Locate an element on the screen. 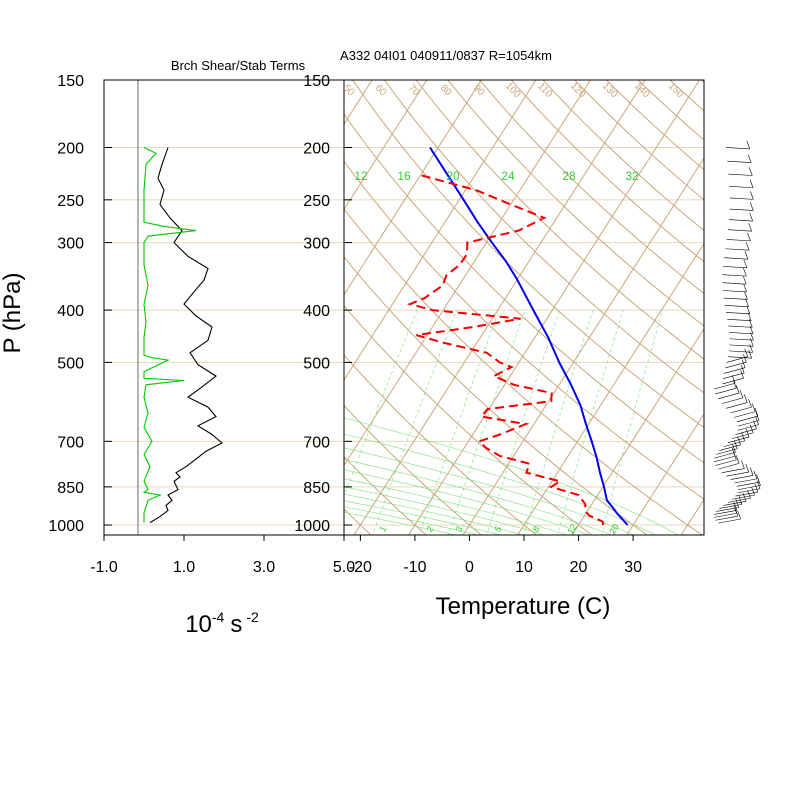 Image resolution: width=800 pixels, height=800 pixels. adiabat-label: 130 is located at coordinates (610, 91).